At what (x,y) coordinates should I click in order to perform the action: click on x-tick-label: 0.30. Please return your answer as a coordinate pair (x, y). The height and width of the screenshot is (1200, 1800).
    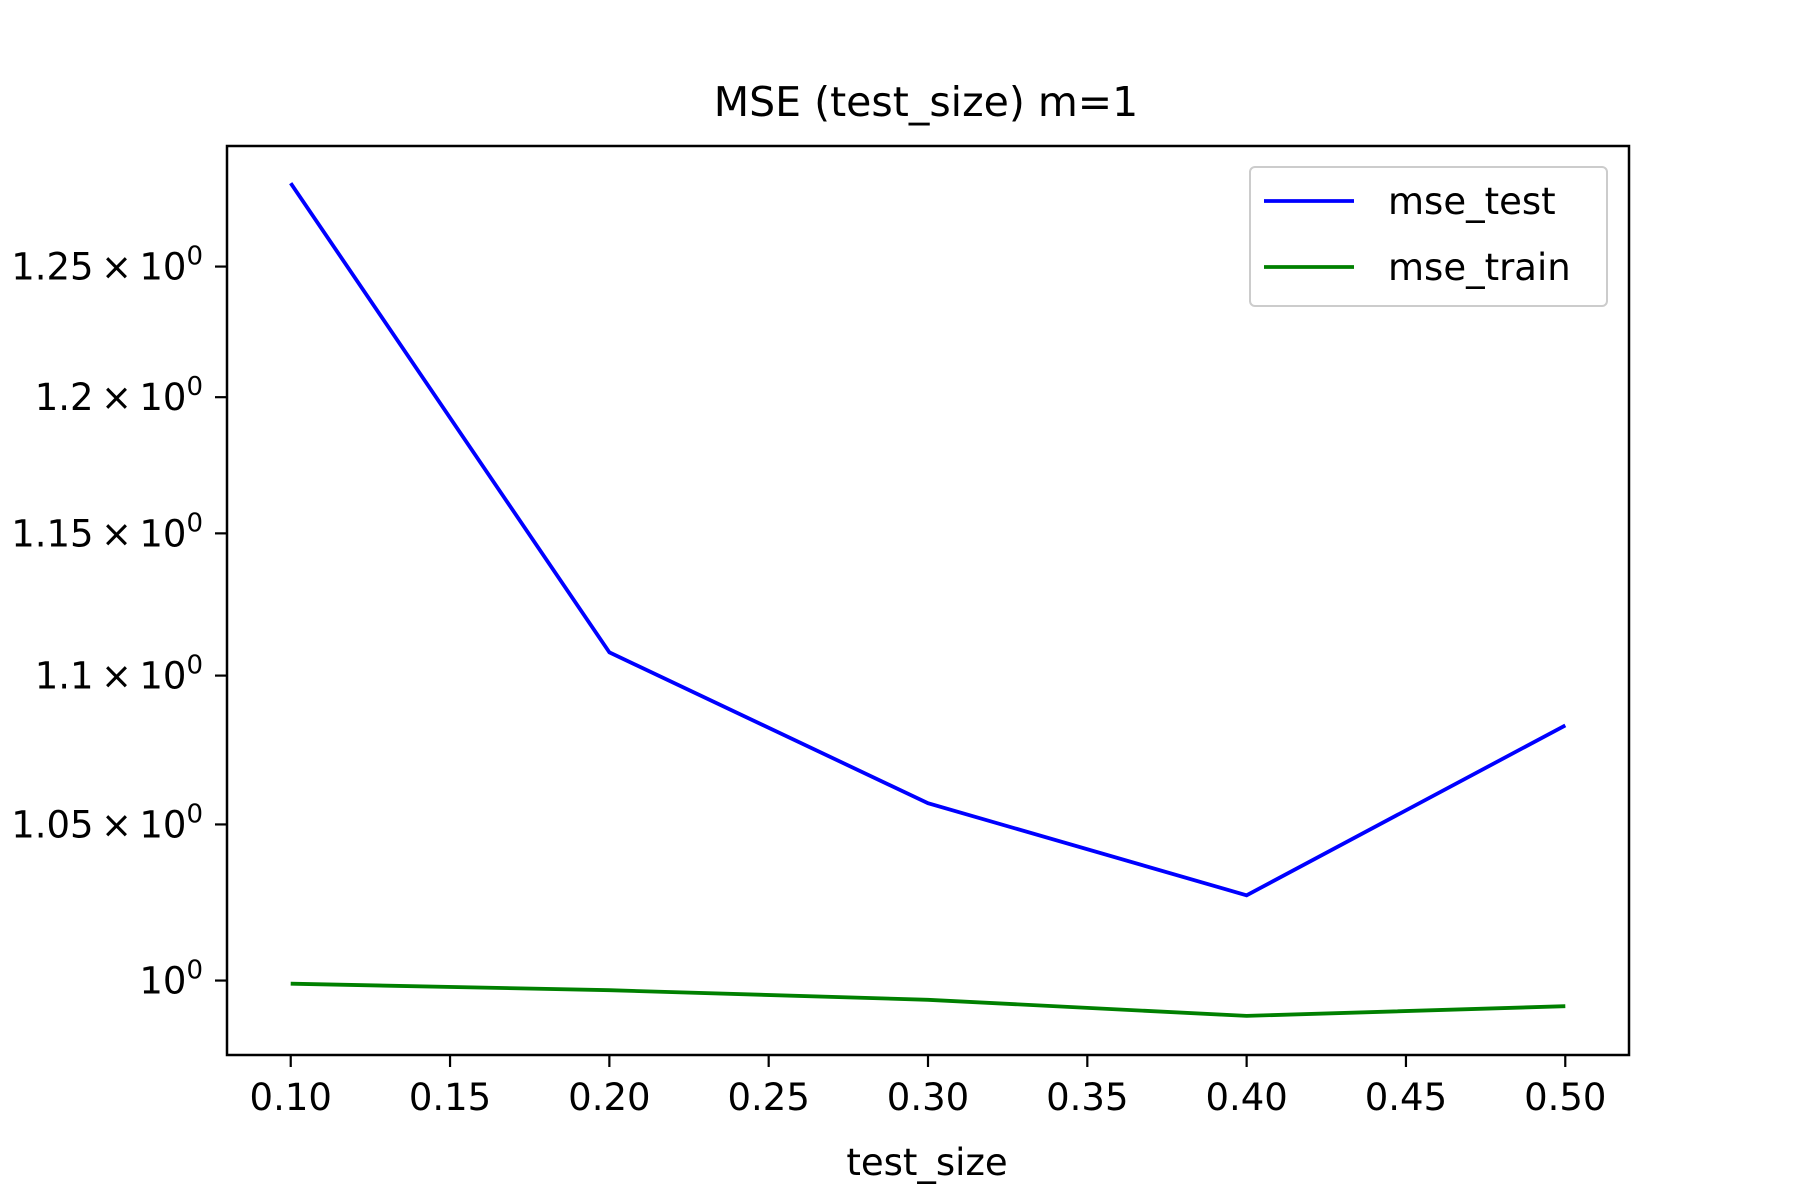
    Looking at the image, I should click on (928, 1097).